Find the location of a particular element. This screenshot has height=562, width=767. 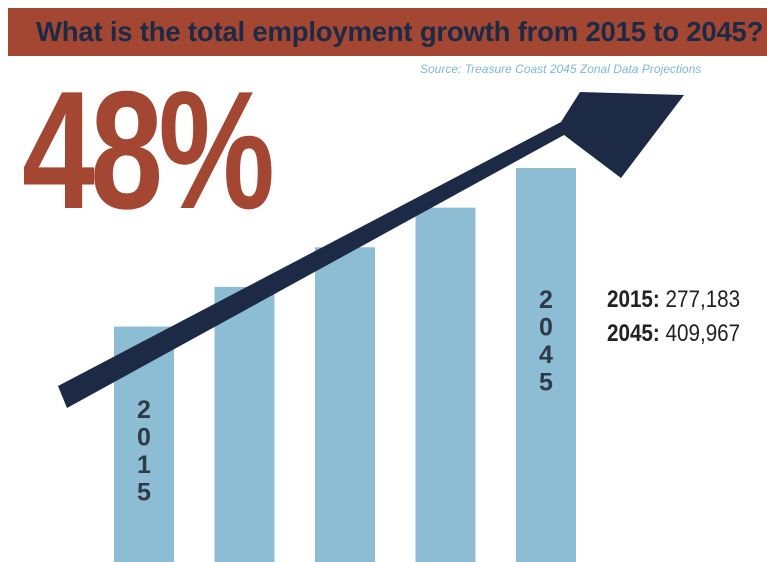

stats-panel: 2015: 277,183 2045: 409,967 is located at coordinates (673, 317).